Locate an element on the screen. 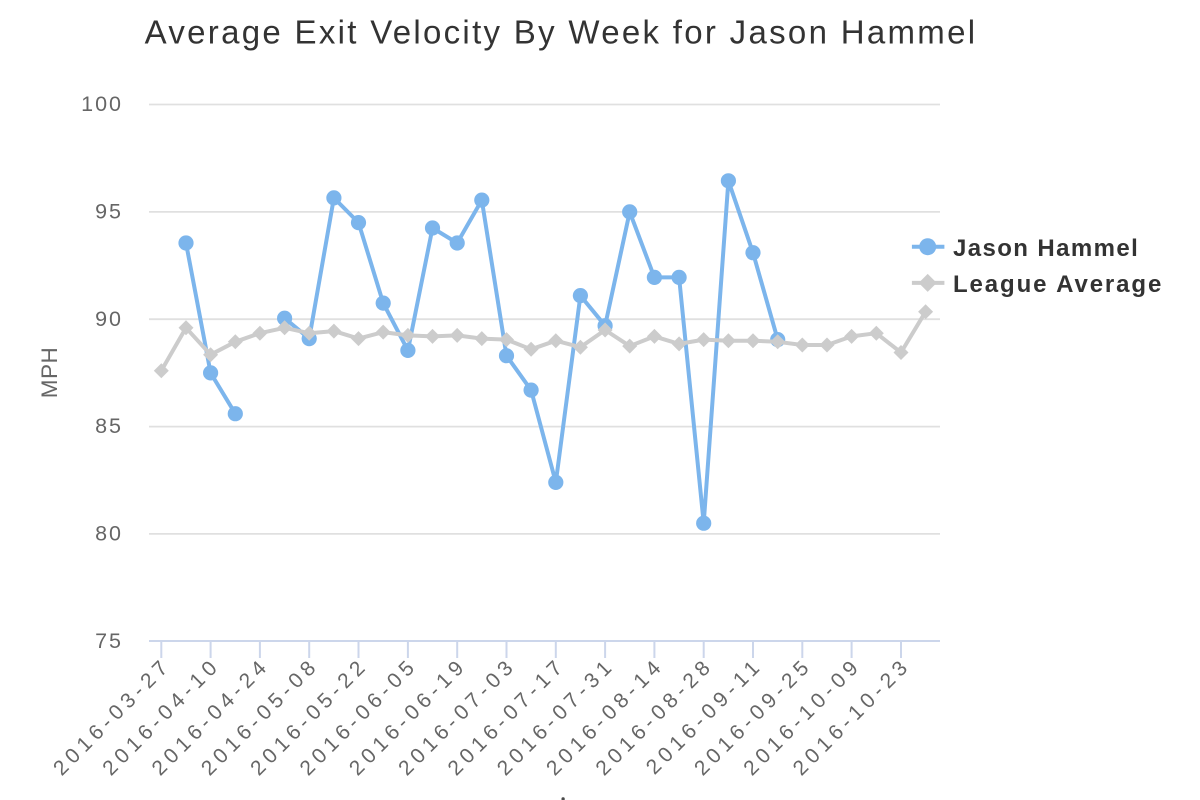  svg-text: 90 is located at coordinates (109, 319).